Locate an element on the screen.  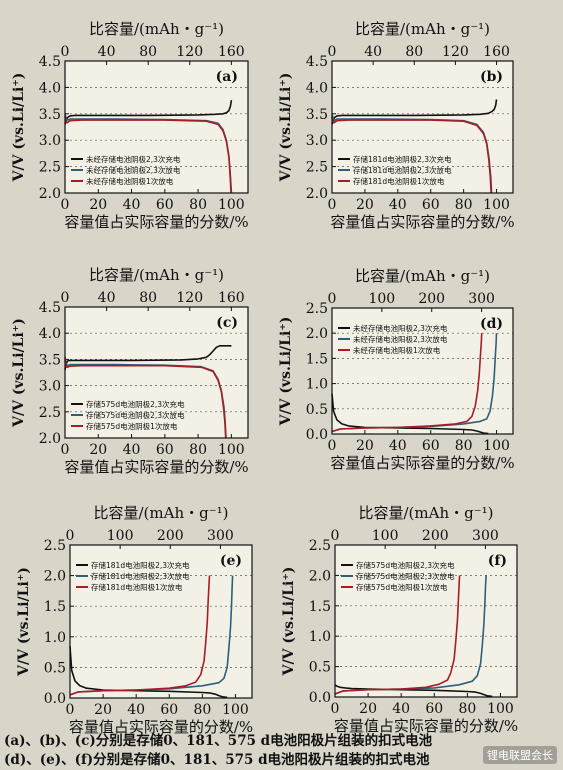
panel-c-series-1-line is located at coordinates (148, 357).